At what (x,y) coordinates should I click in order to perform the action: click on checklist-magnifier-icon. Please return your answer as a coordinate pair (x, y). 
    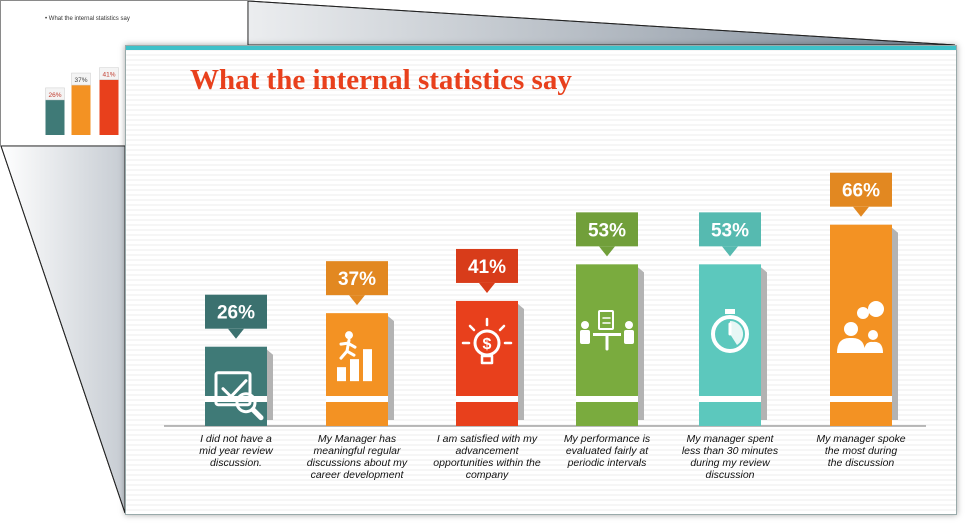
    Looking at the image, I should click on (239, 396).